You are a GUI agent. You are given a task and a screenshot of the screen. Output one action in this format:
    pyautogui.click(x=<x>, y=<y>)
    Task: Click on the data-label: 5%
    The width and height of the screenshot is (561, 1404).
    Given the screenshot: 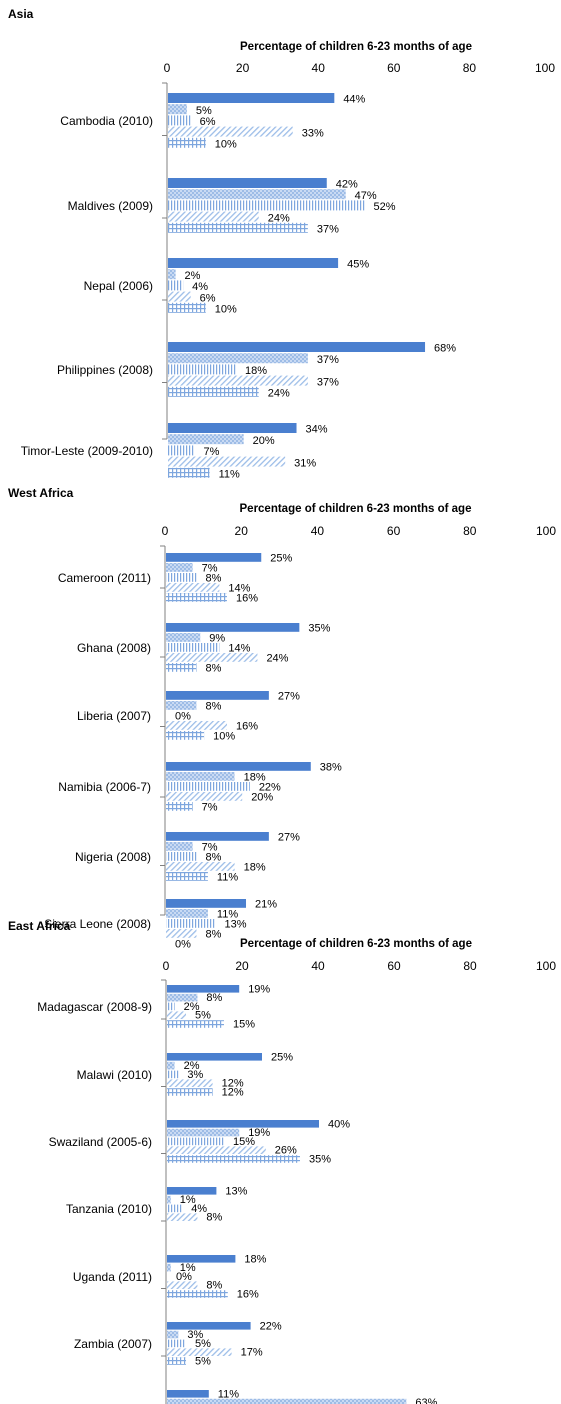 What is the action you would take?
    pyautogui.click(x=203, y=1344)
    